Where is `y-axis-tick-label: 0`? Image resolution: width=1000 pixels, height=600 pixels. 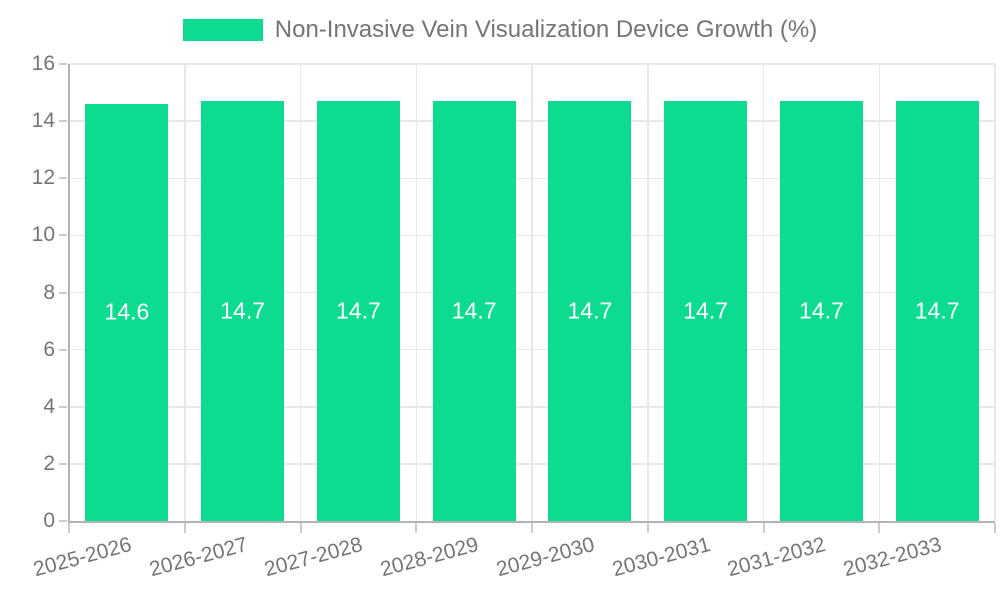
y-axis-tick-label: 0 is located at coordinates (49, 520).